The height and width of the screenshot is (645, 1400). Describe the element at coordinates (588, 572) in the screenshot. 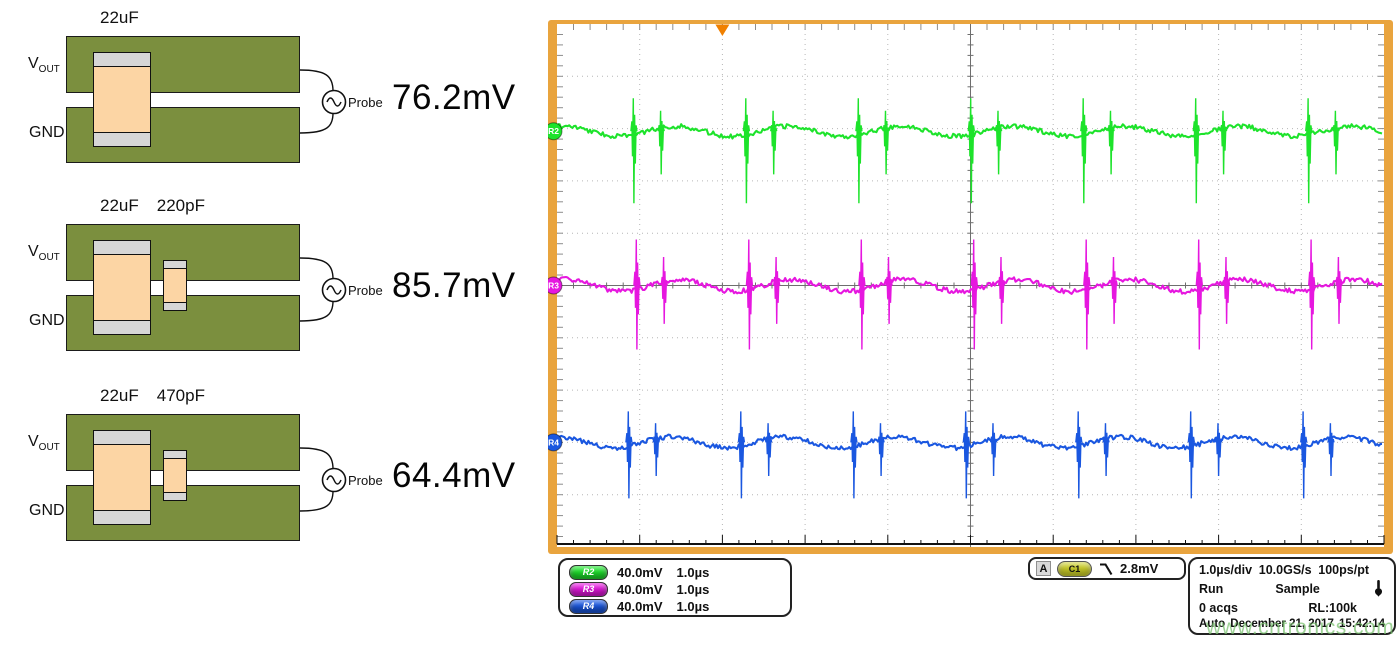

I see `channel-badge-r2: R2` at that location.